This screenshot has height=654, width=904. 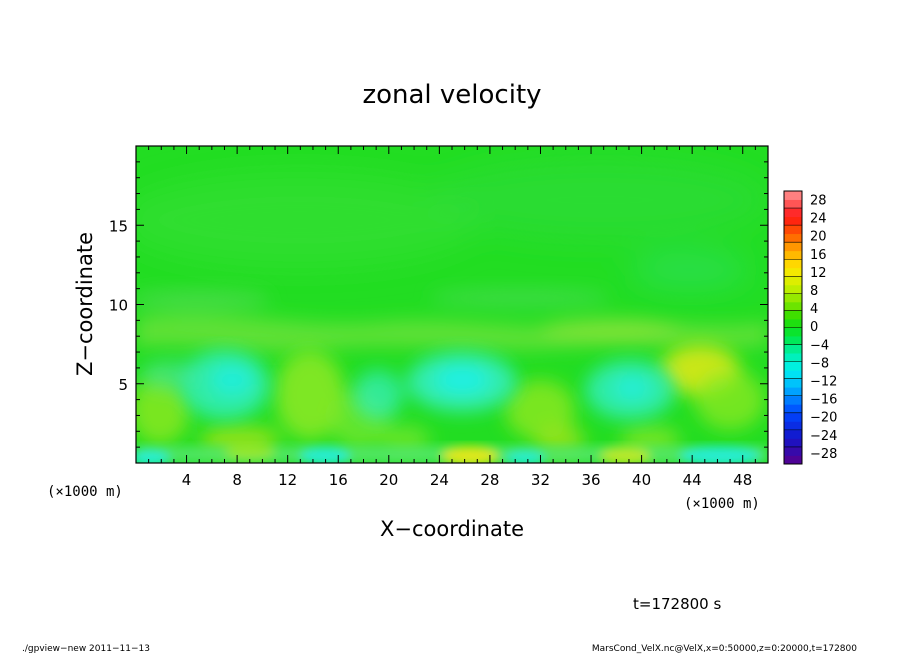 What do you see at coordinates (86, 649) in the screenshot?
I see `footer-left: ./gpview−new 2011−11−13` at bounding box center [86, 649].